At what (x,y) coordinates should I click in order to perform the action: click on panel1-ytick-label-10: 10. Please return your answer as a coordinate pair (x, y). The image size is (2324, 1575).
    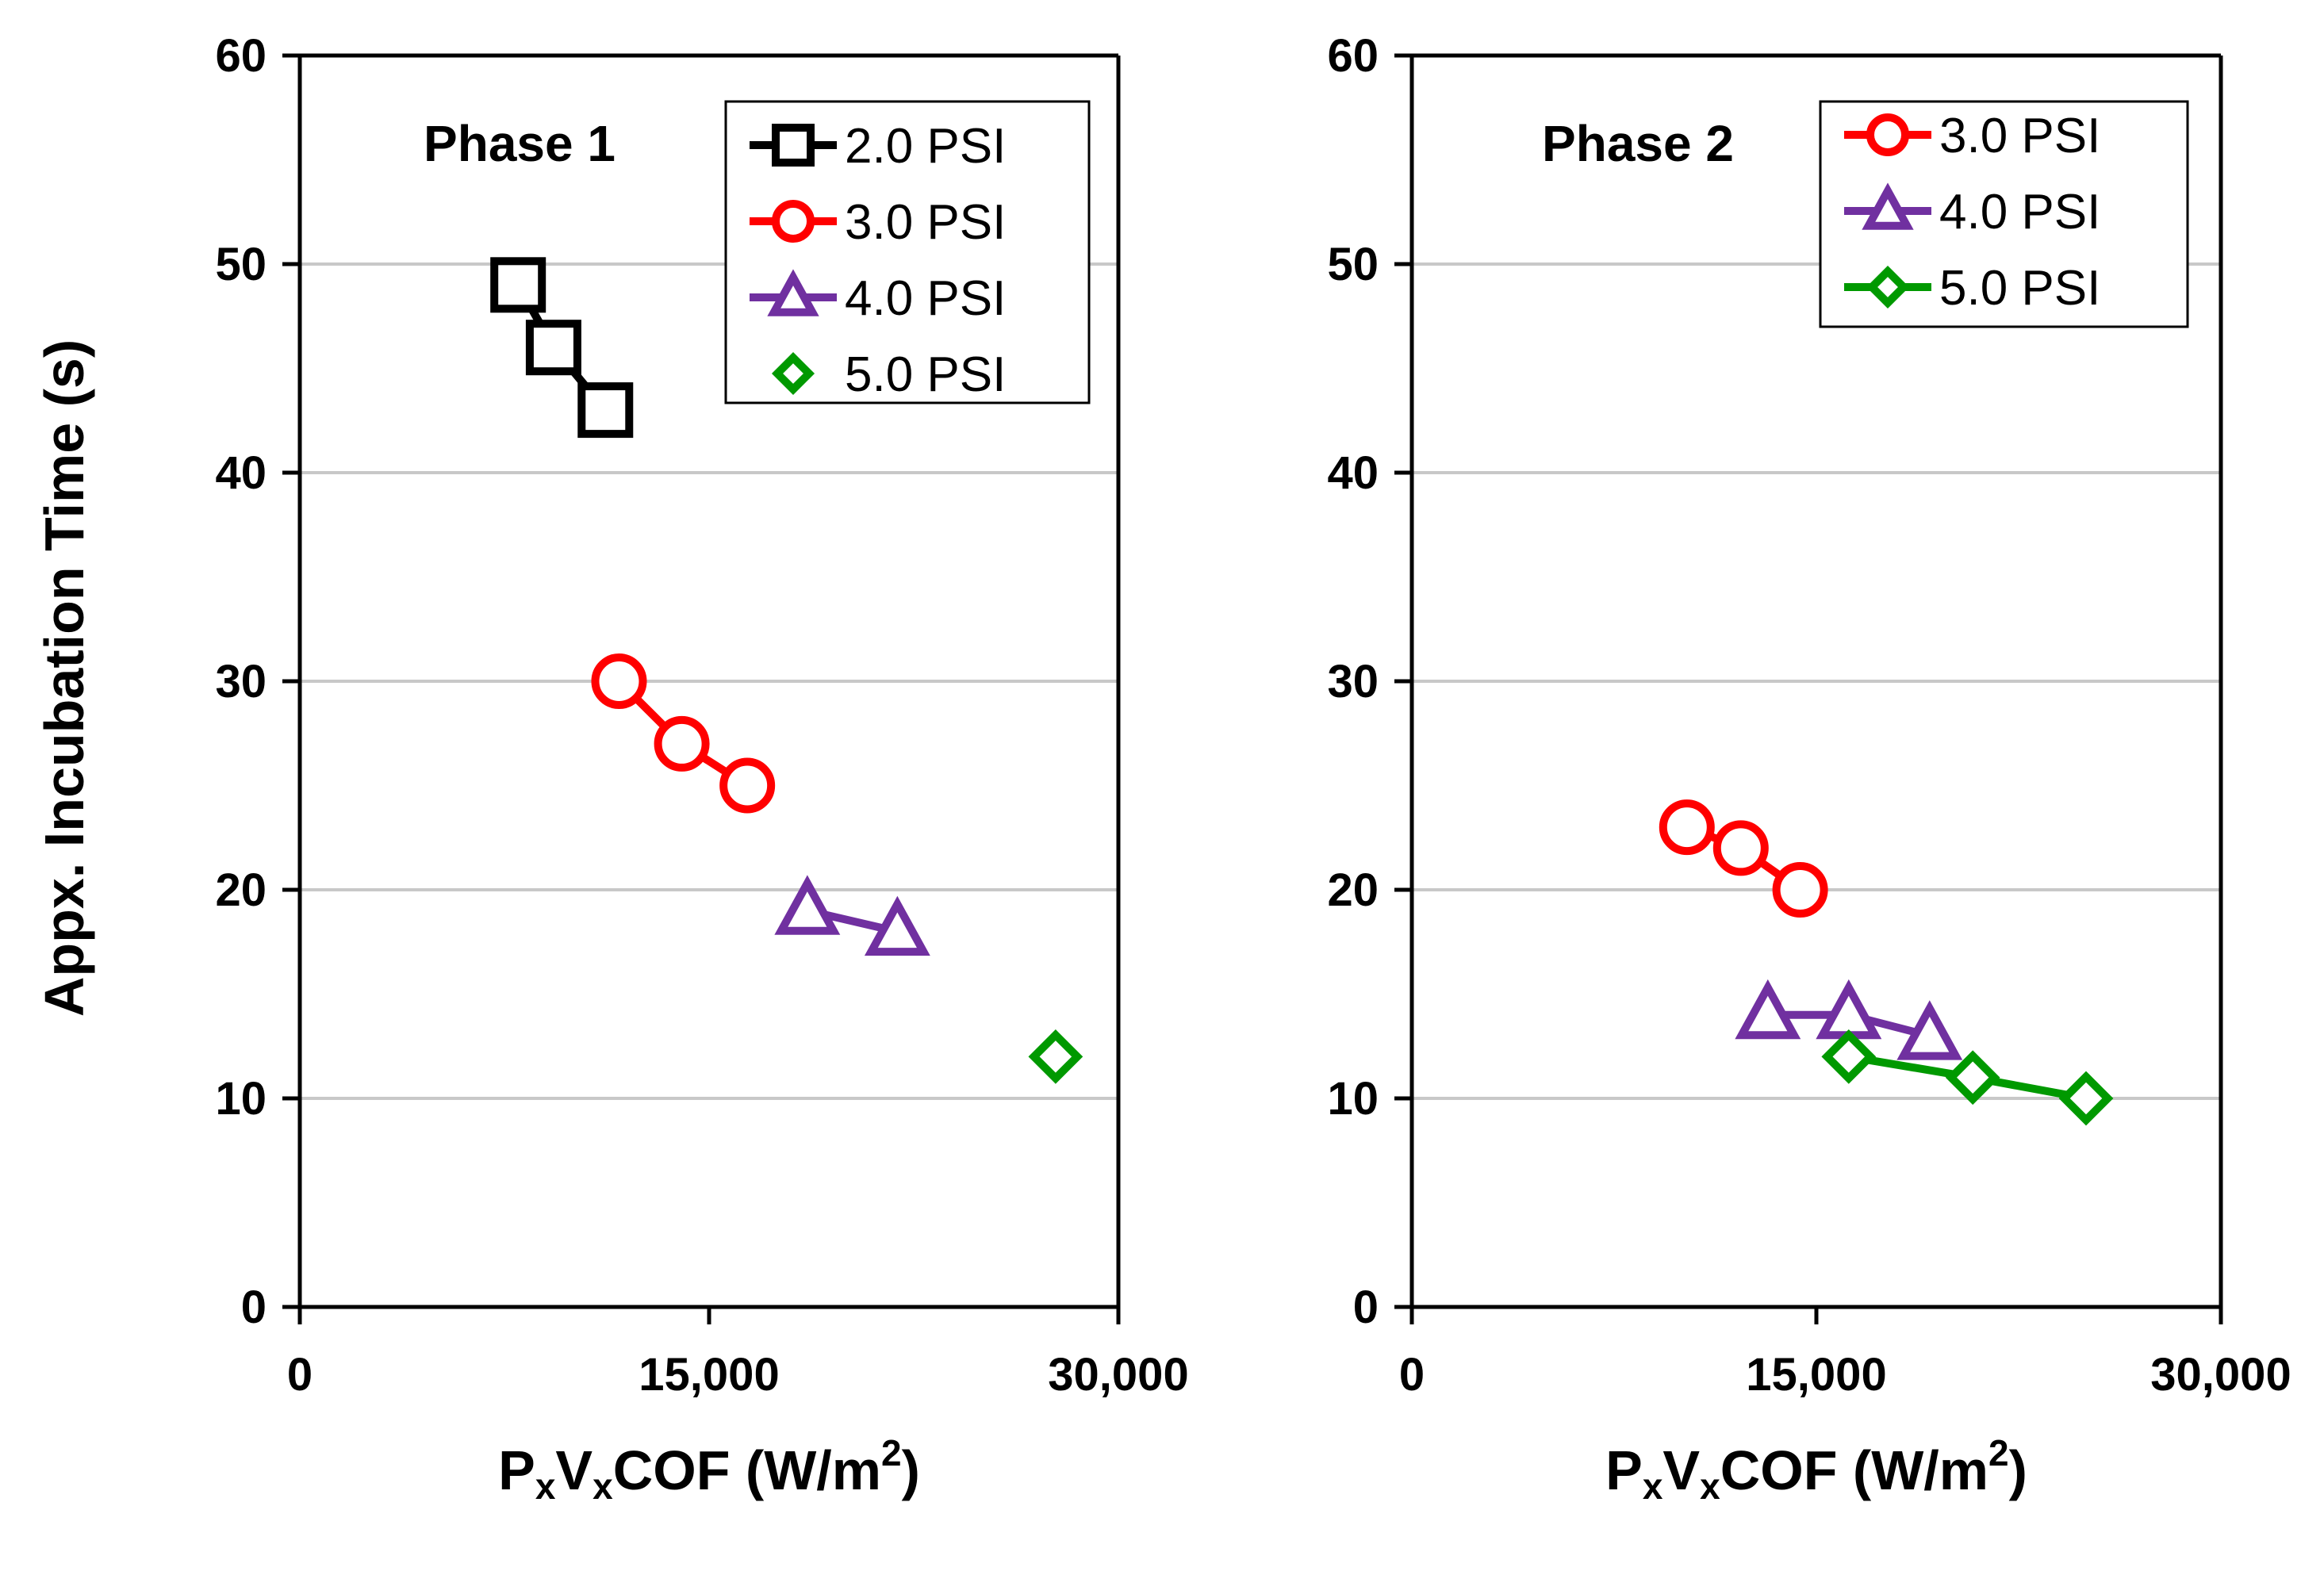
    Looking at the image, I should click on (241, 1099).